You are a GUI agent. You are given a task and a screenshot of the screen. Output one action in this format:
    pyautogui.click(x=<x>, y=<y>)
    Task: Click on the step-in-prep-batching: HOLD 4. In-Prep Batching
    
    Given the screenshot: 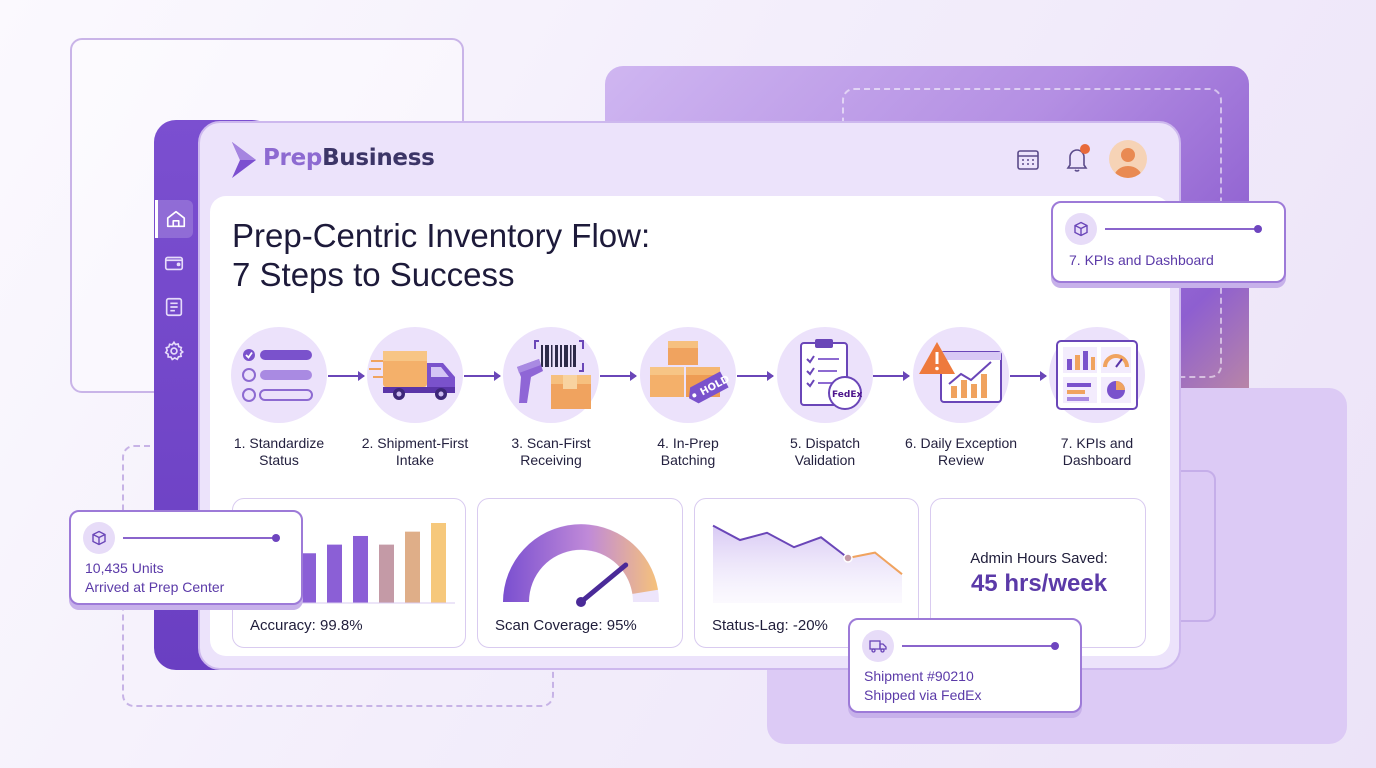 What is the action you would take?
    pyautogui.click(x=688, y=398)
    